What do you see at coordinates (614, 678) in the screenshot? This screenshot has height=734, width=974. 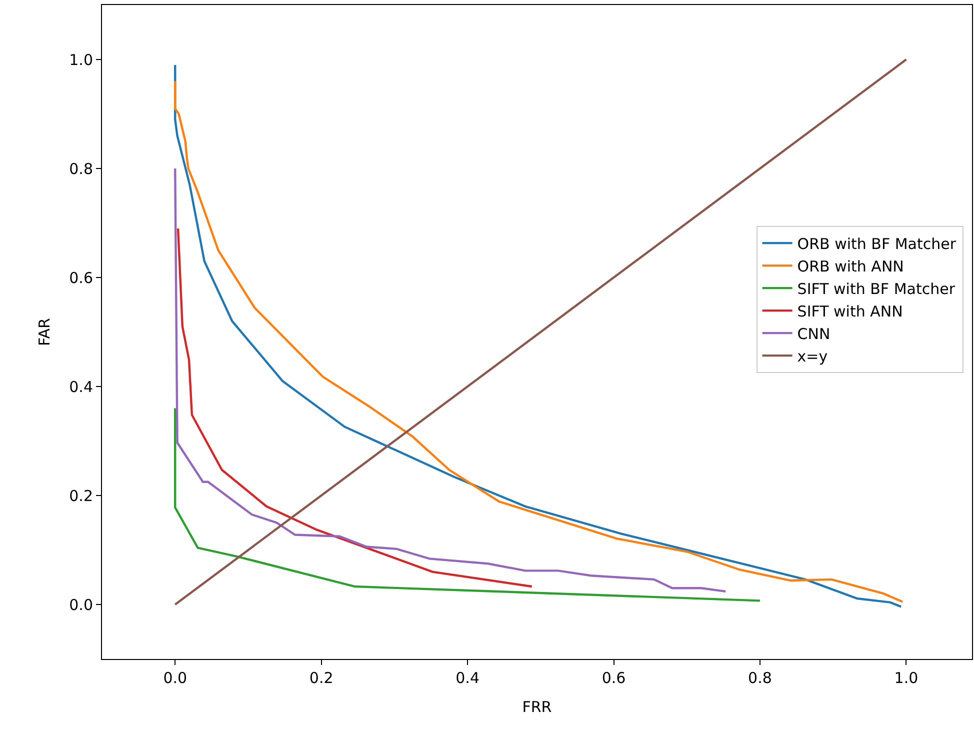 I see `x-tick-label: 0.6` at bounding box center [614, 678].